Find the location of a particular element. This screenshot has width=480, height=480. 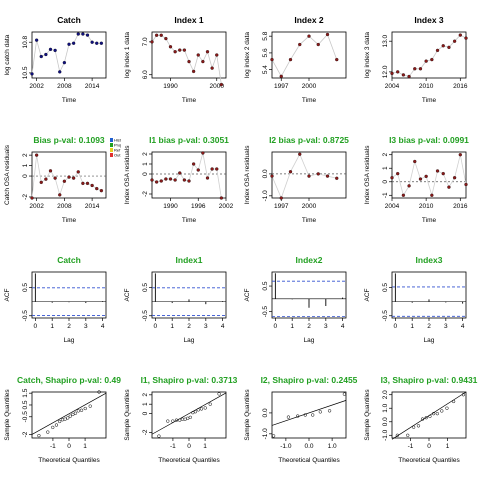

y-tick-label: -2 is located at coordinates (25, 197).